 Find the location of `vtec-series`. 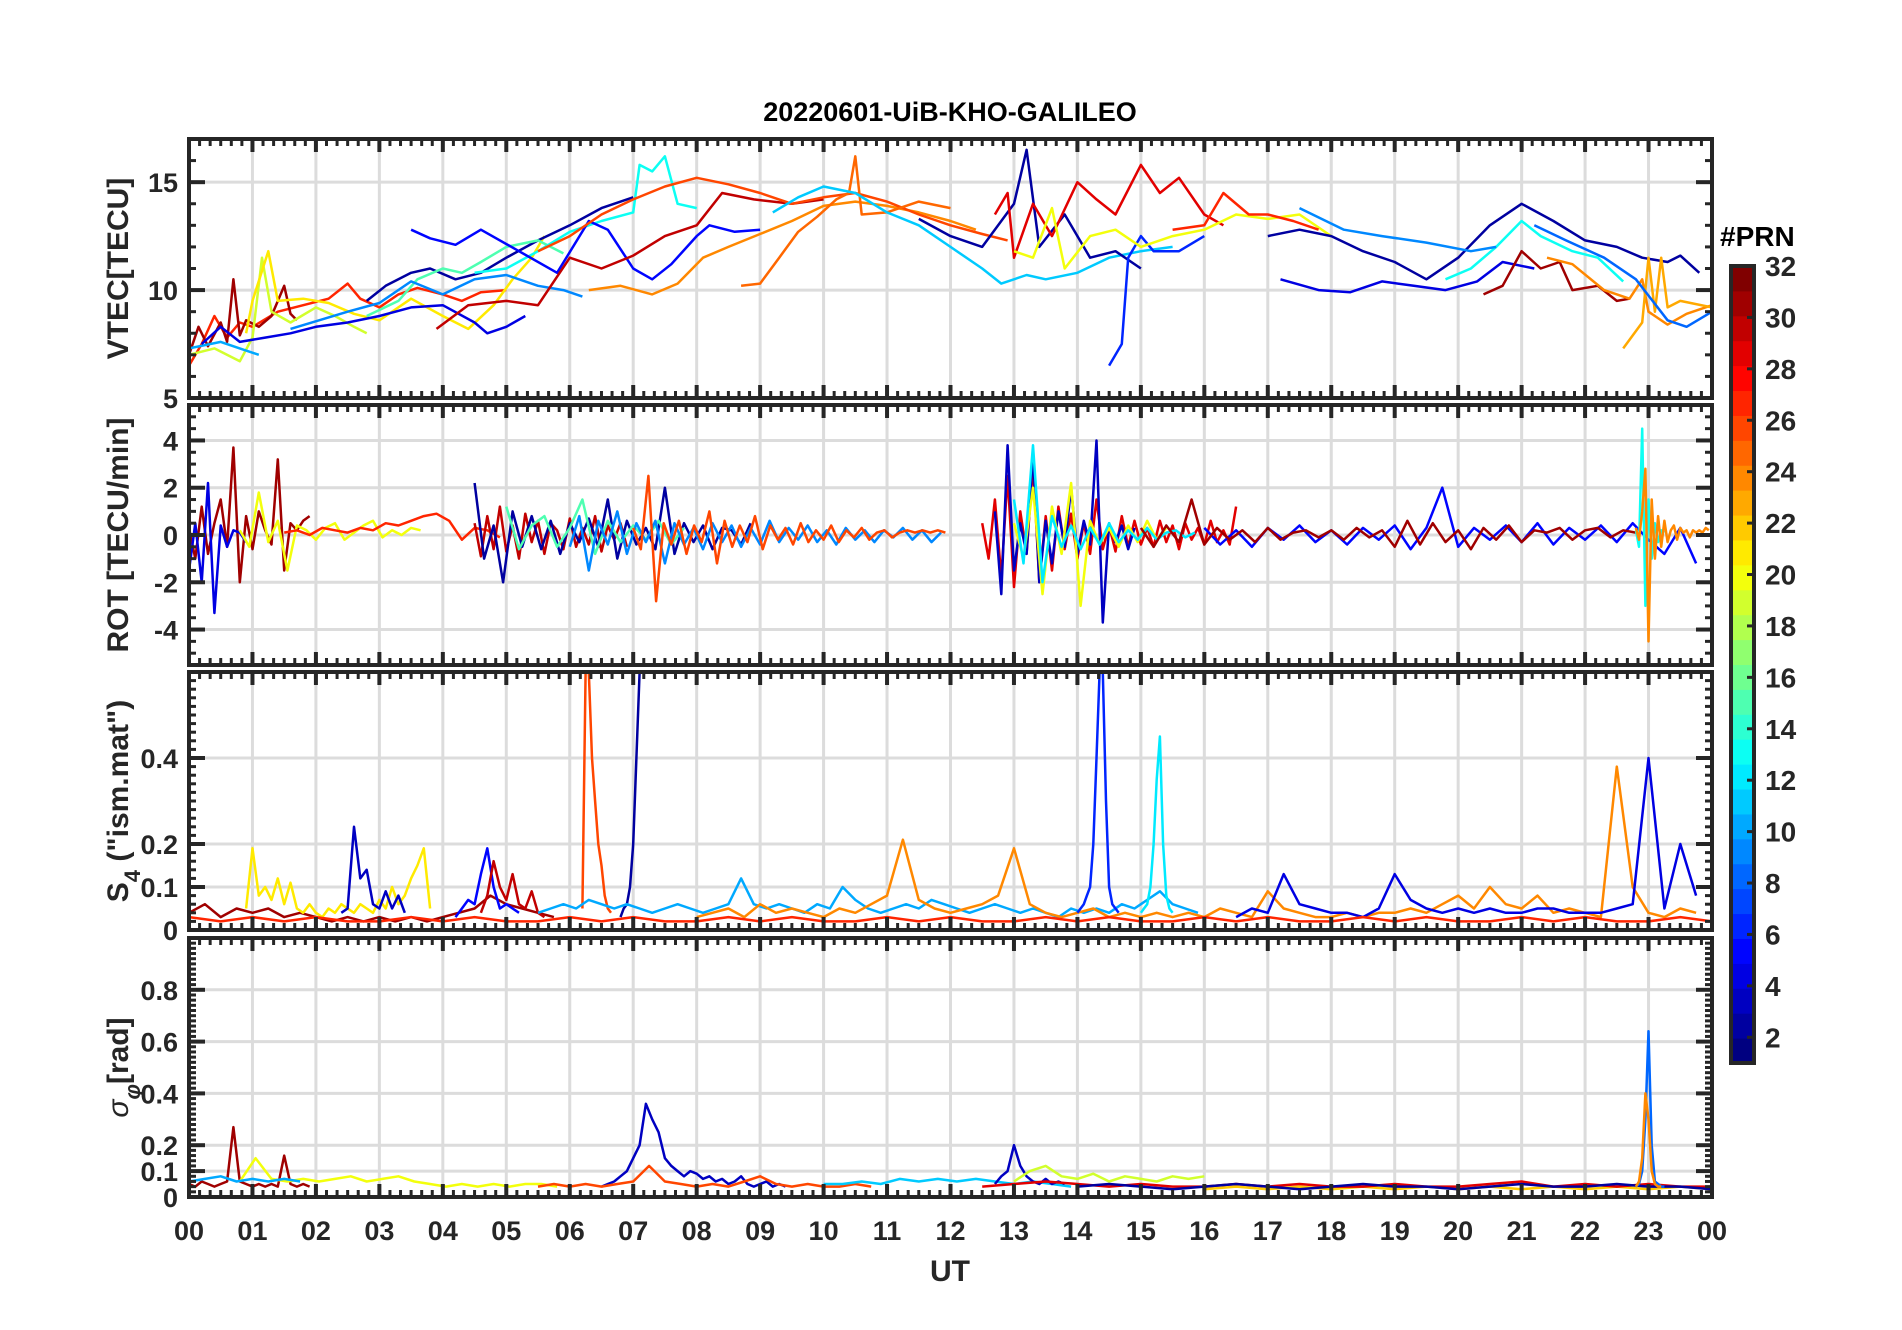

vtec-series is located at coordinates (950, 257).